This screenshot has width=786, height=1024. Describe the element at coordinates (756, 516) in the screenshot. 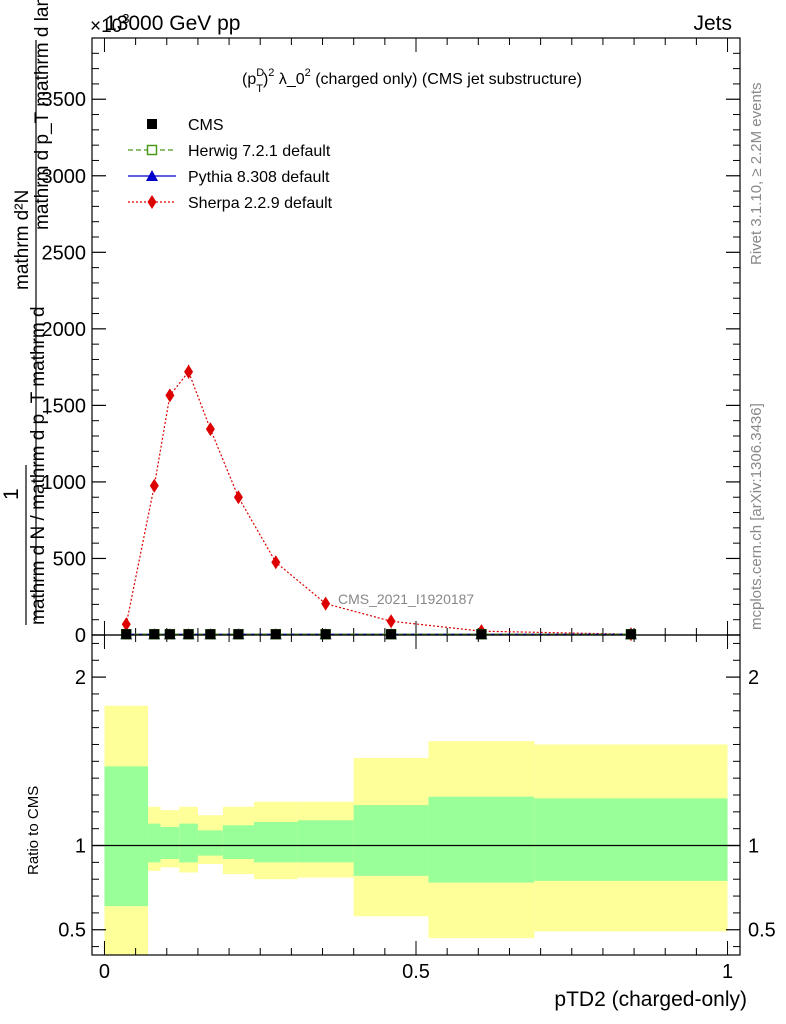

I see `mcplots-label: mcplots.cern.ch [arXiv:1306.3436]` at that location.